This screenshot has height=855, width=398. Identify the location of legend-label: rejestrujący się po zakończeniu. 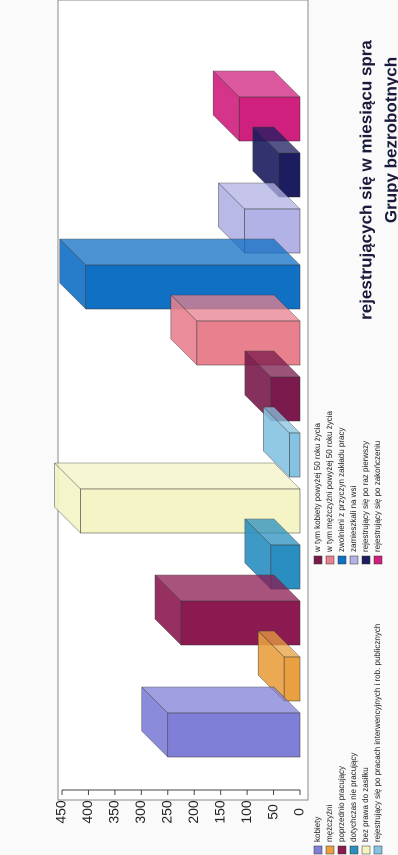
(377, 496).